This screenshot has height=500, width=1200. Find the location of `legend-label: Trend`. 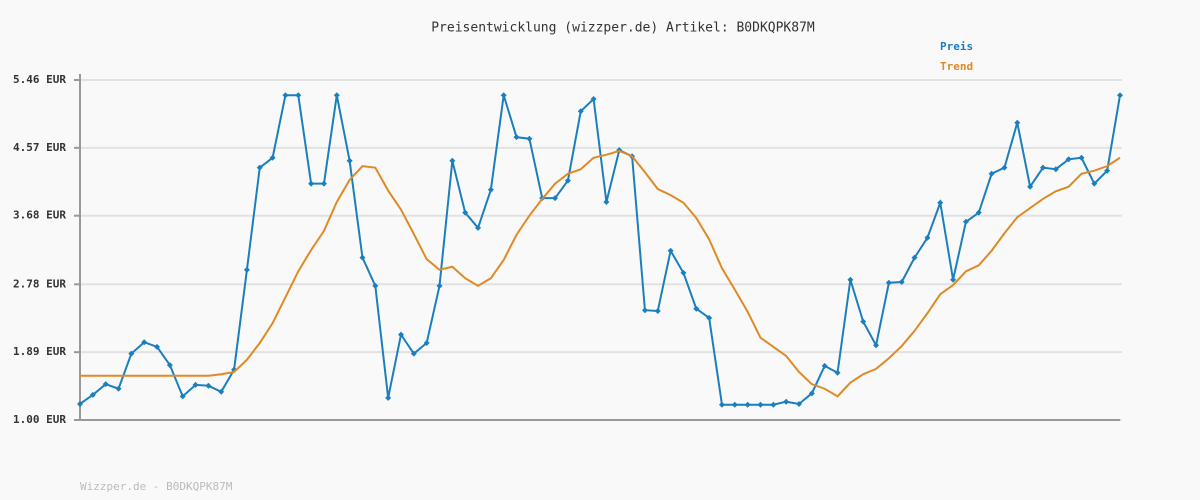

legend-label: Trend is located at coordinates (956, 66).